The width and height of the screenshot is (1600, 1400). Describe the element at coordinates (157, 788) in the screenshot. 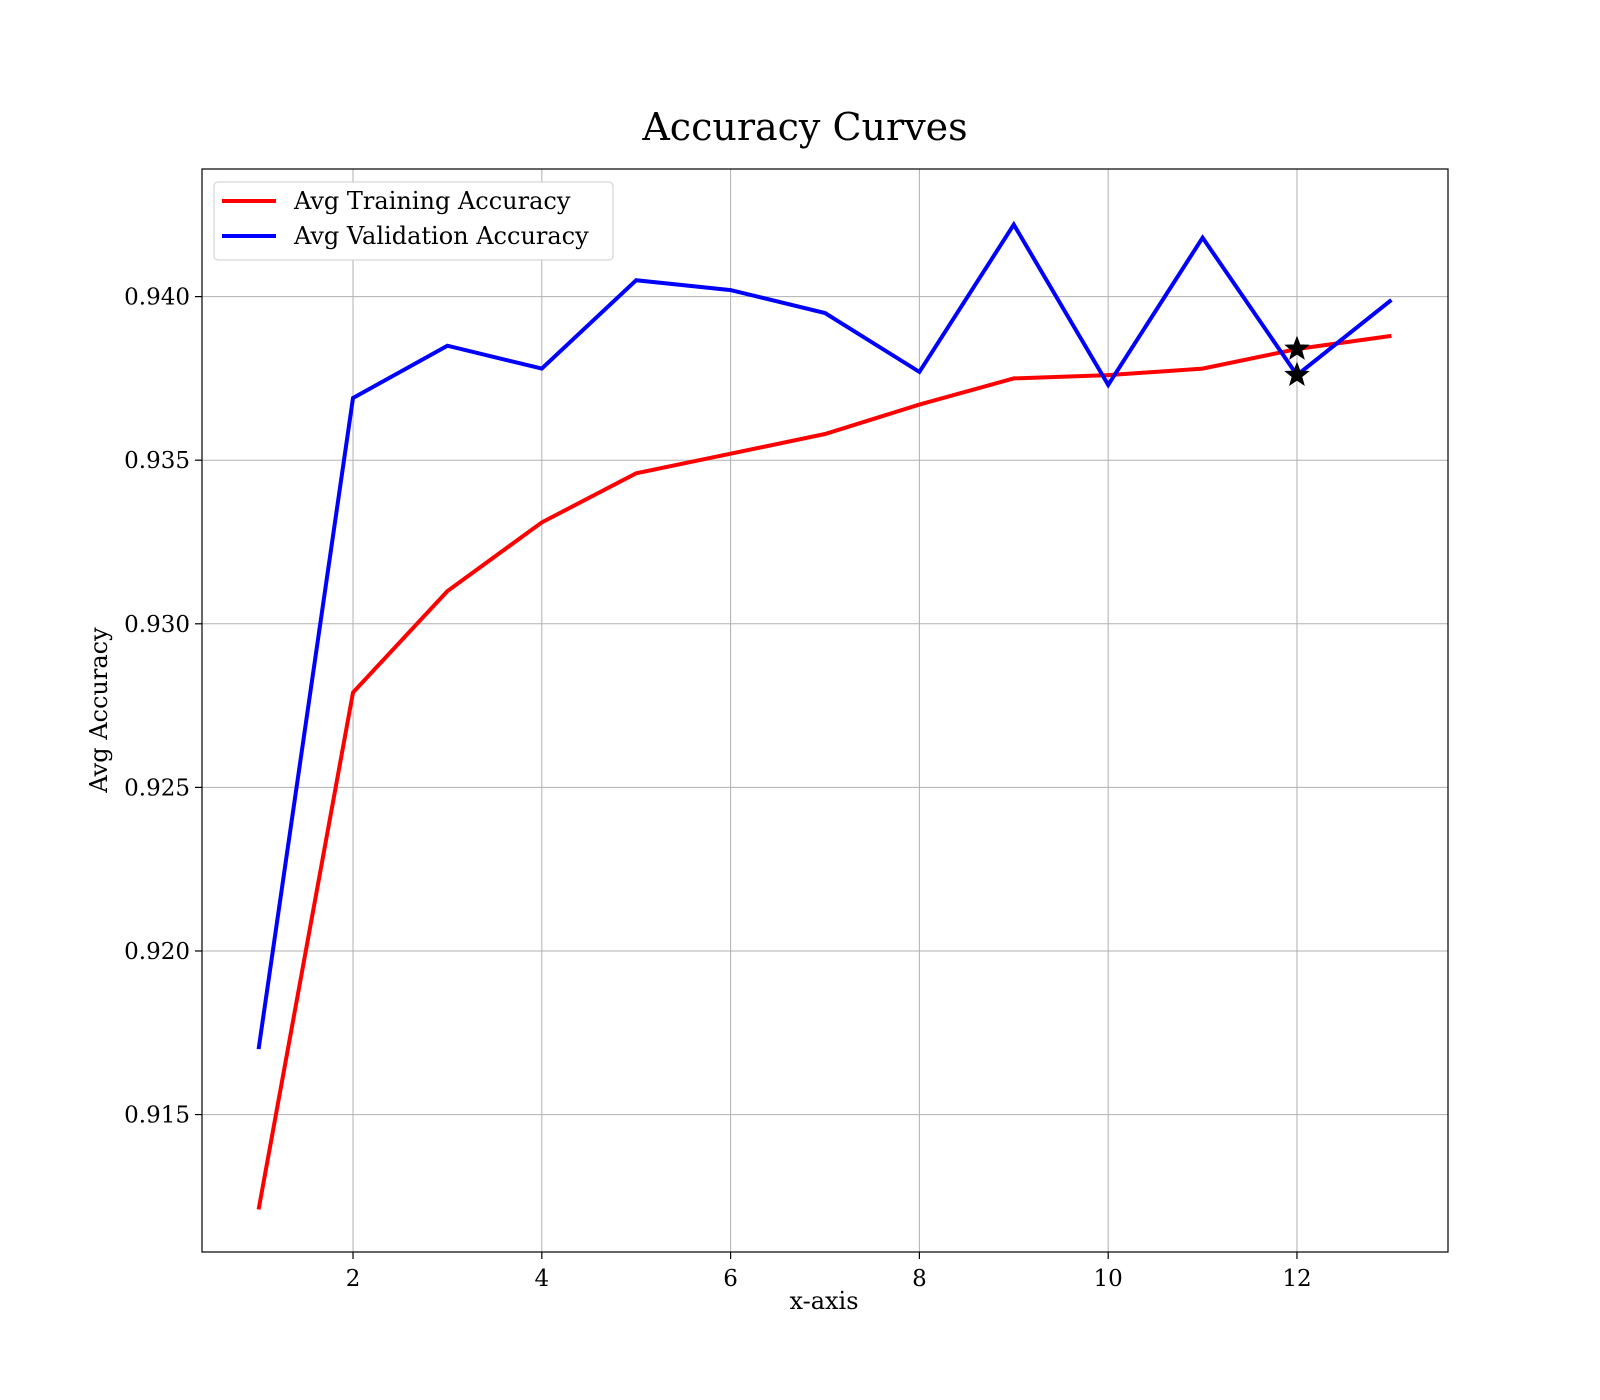

I see `y-tick-label: 0.925` at that location.